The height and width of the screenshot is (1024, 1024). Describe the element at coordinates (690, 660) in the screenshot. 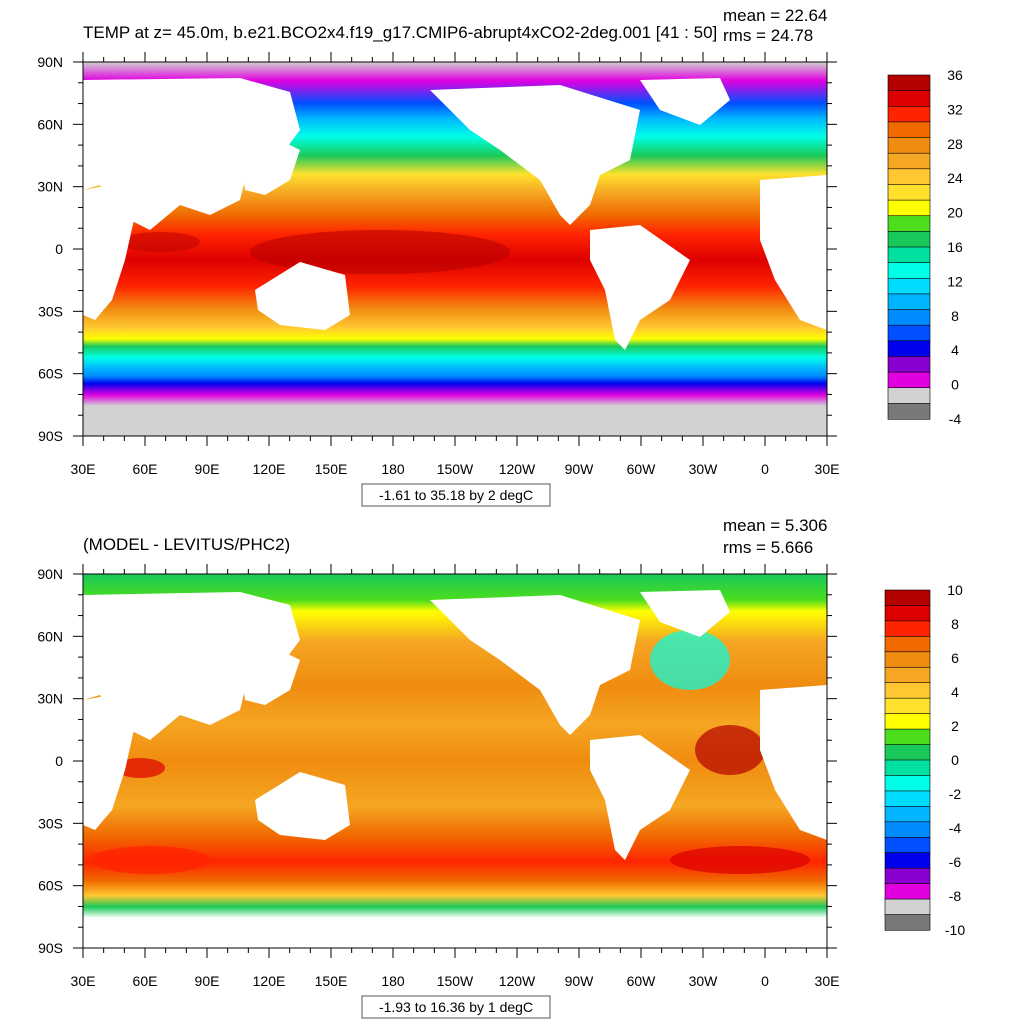

I see `cool-anomaly` at that location.